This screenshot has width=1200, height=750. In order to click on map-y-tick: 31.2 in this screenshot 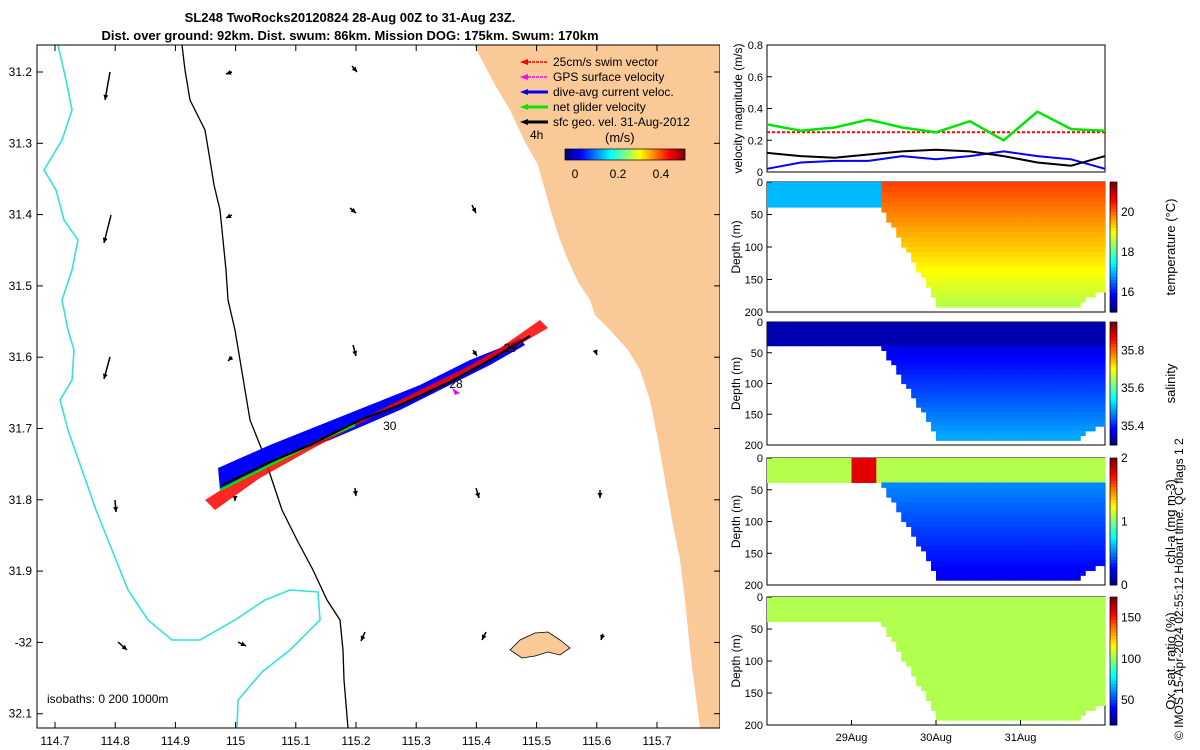, I will do `click(21, 72)`.